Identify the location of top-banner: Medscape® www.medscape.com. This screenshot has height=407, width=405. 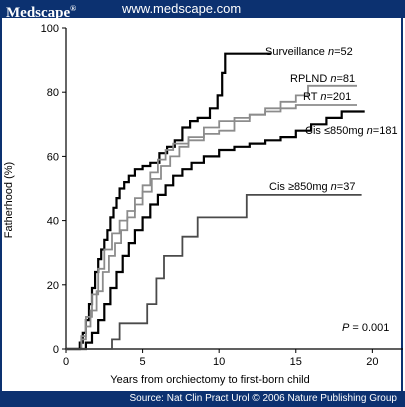
(202, 10).